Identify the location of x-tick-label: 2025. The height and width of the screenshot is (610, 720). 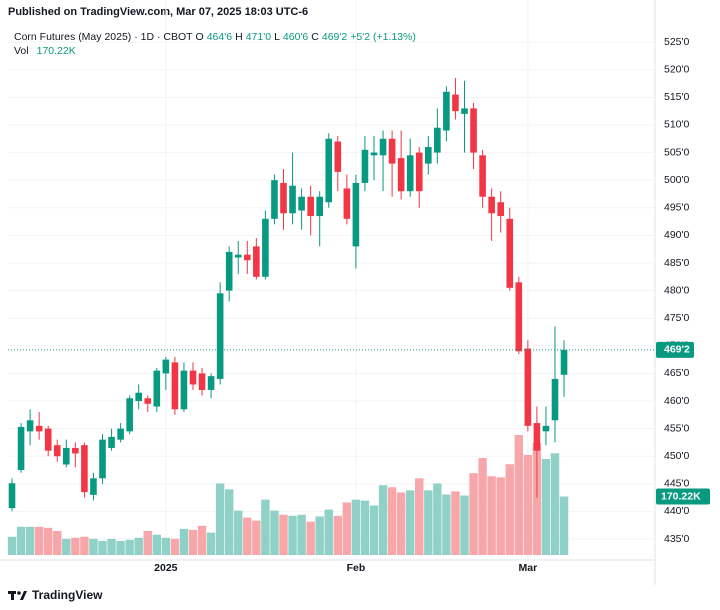
(166, 568).